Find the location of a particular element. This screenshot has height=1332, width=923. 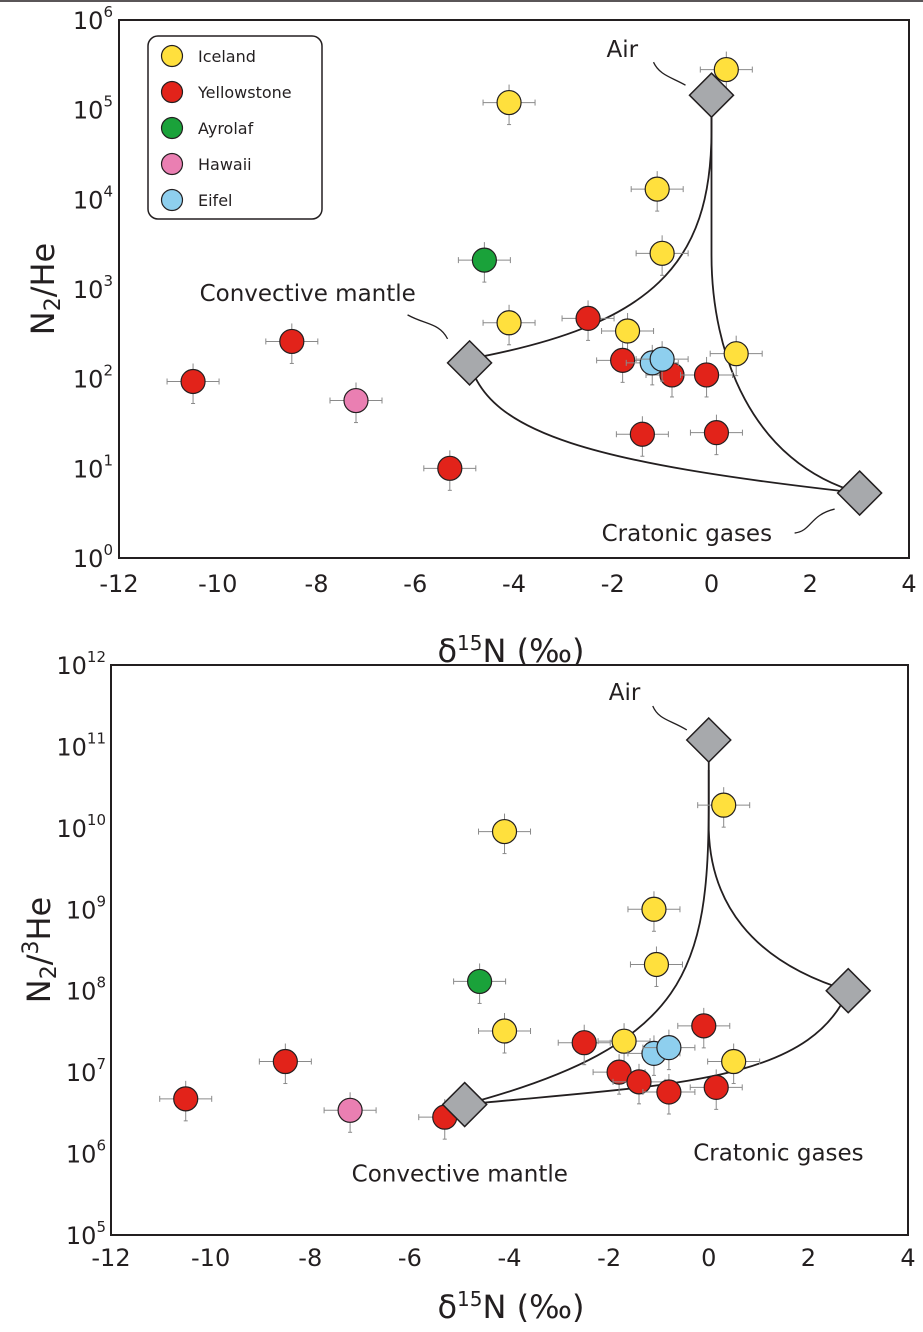

y-tick-label: 10² is located at coordinates (93, 378).